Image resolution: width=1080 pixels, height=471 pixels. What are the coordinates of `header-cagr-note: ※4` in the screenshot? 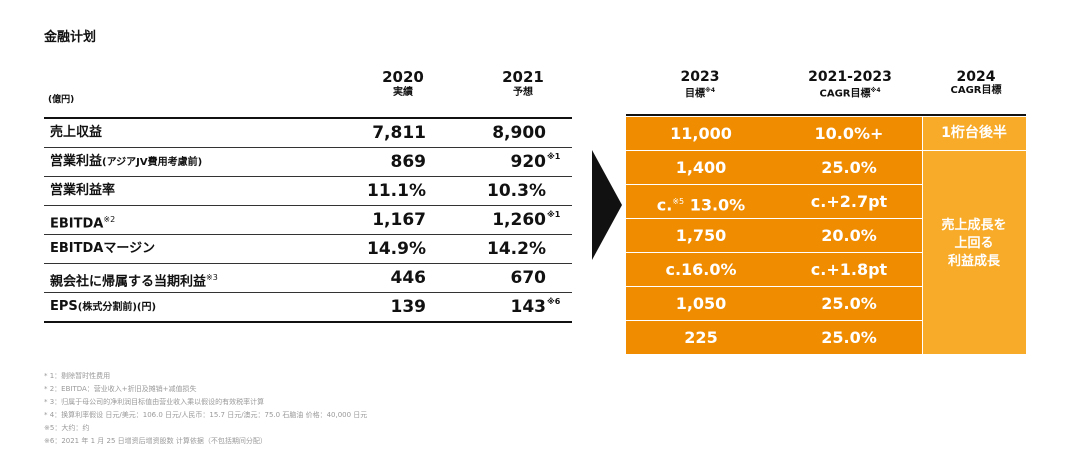 It's located at (875, 90).